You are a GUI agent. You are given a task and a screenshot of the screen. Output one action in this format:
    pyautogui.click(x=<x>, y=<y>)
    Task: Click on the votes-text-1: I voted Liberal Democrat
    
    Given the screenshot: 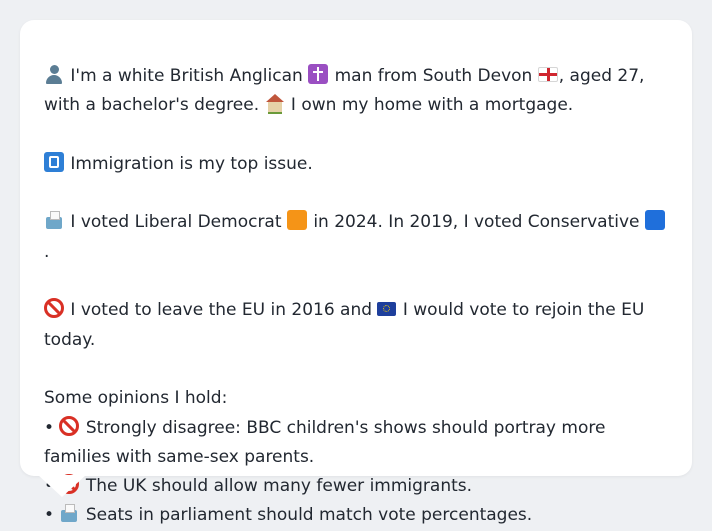 What is the action you would take?
    pyautogui.click(x=176, y=222)
    